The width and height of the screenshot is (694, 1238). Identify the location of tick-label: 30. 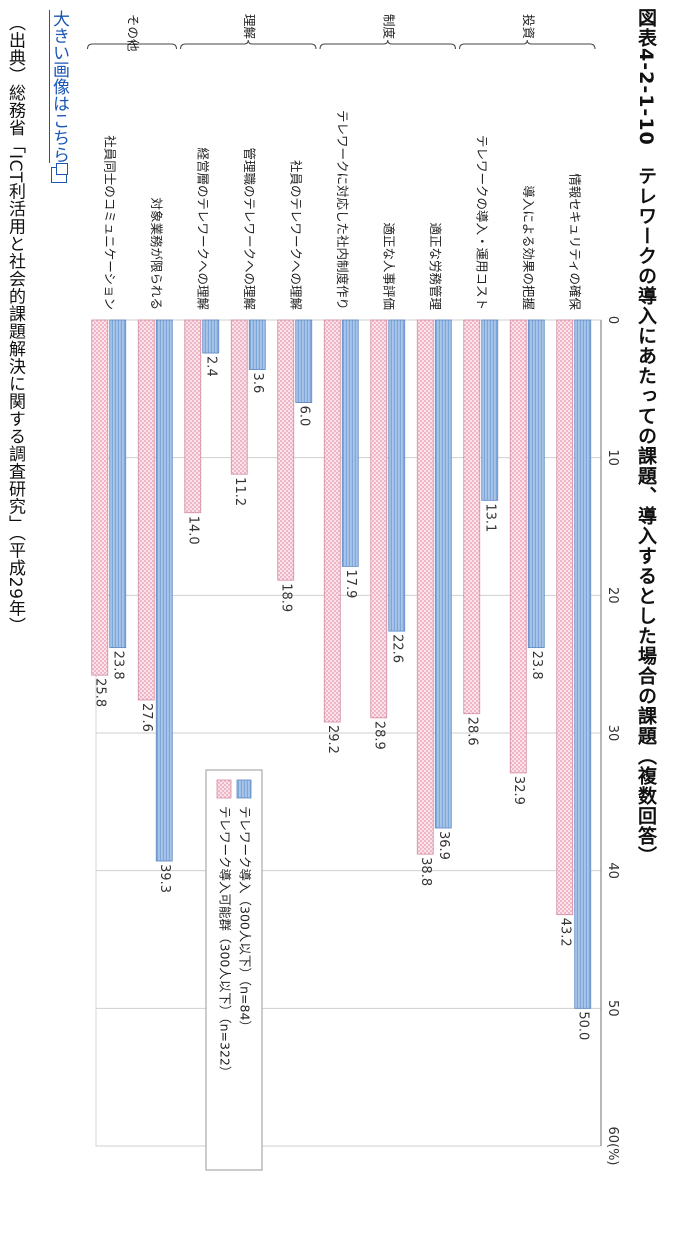
(612, 733).